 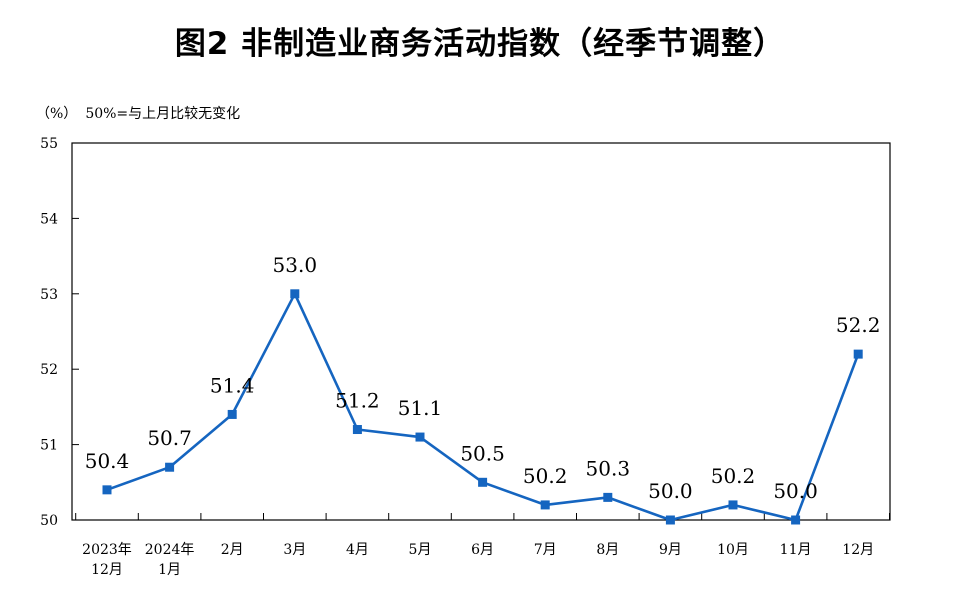 I want to click on x-tick-label: 2024年, so click(x=170, y=550).